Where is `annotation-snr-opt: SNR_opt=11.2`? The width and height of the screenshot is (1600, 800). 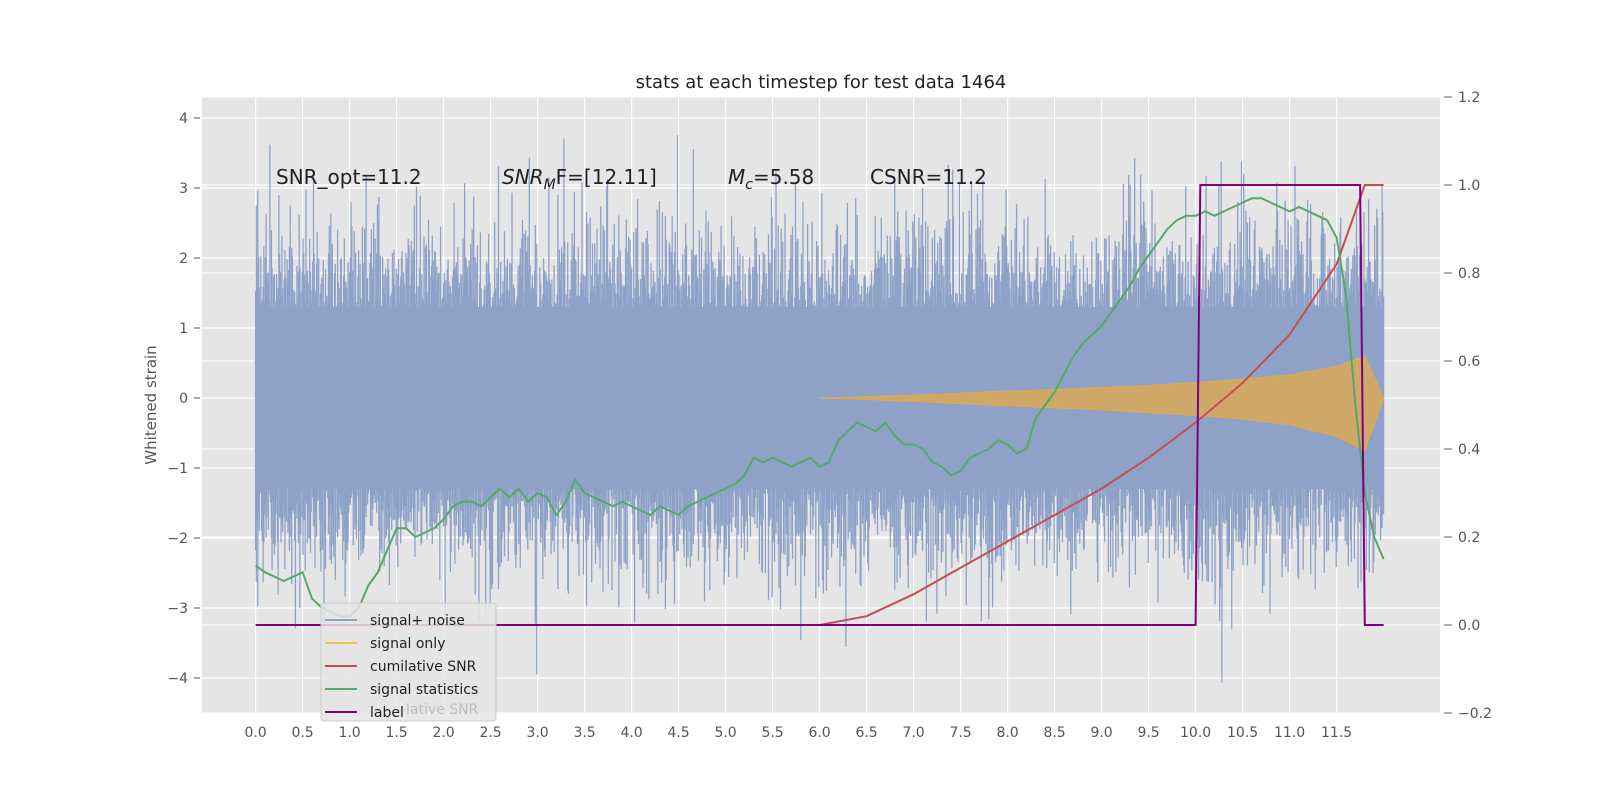 annotation-snr-opt: SNR_opt=11.2 is located at coordinates (349, 177).